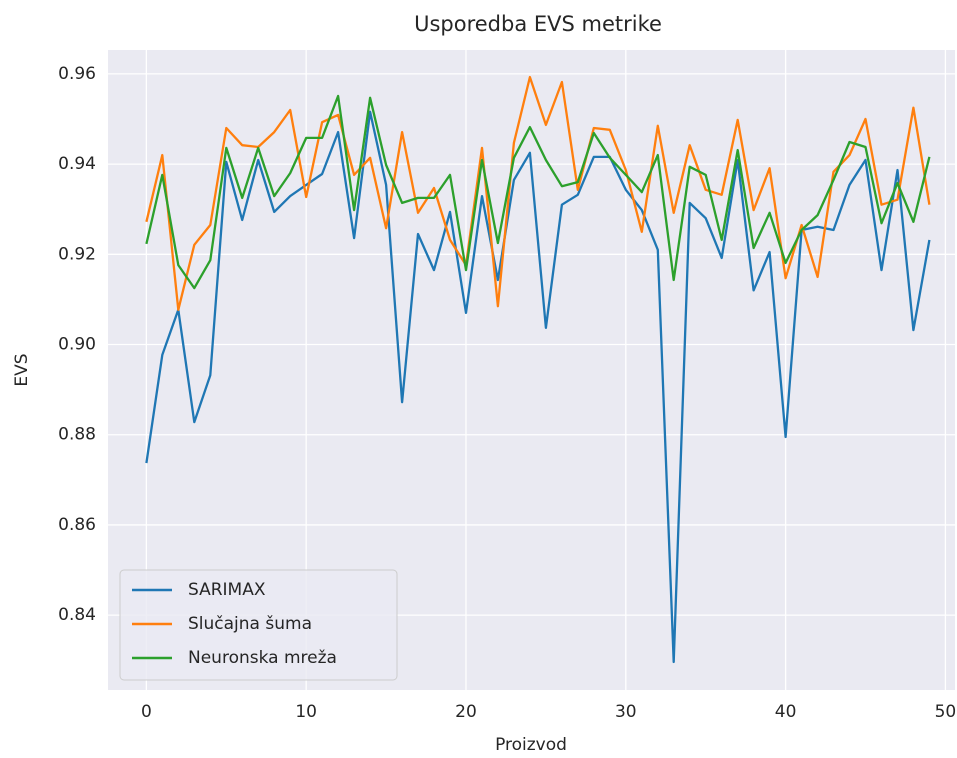 This screenshot has height=758, width=957. What do you see at coordinates (946, 712) in the screenshot?
I see `x-tick-label: 50` at bounding box center [946, 712].